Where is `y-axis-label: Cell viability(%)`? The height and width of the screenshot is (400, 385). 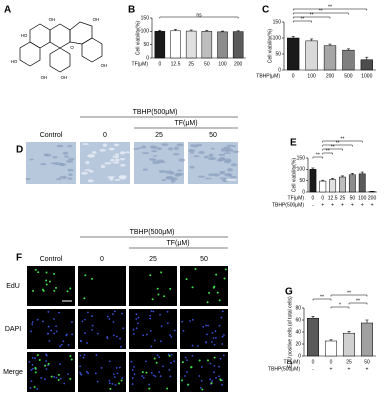
y-axis-label: Cell viability(%) is located at coordinates (138, 38).